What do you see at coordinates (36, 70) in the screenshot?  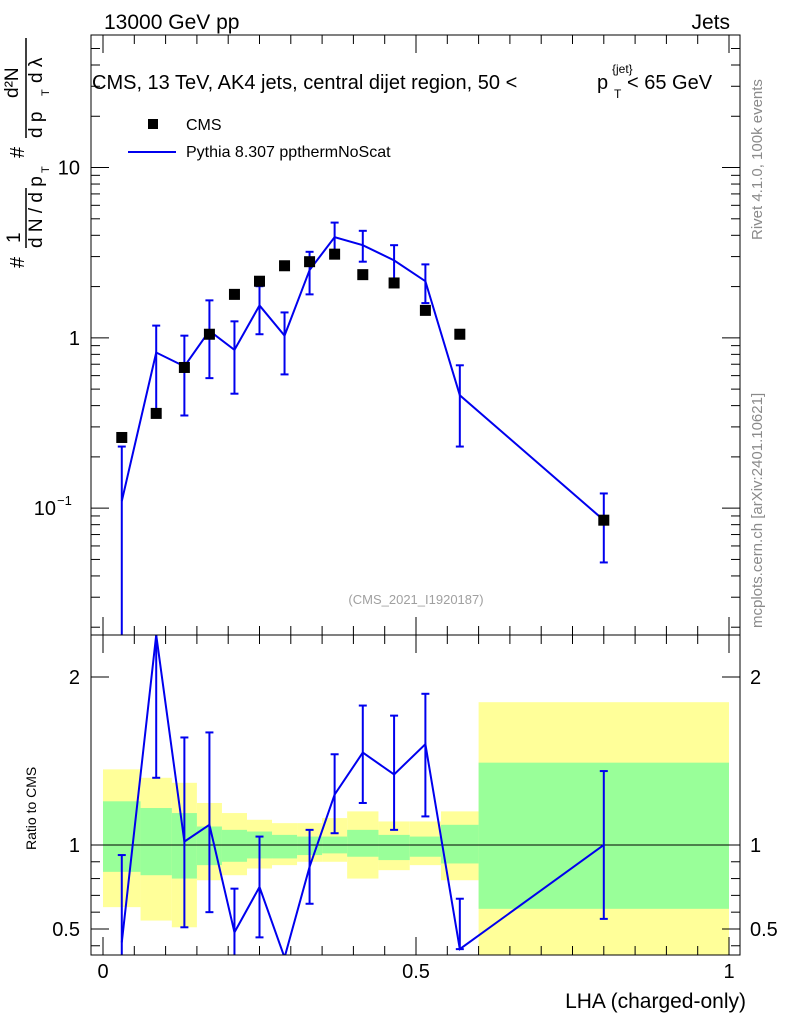 I see `ylabel-dlambda: d λ` at bounding box center [36, 70].